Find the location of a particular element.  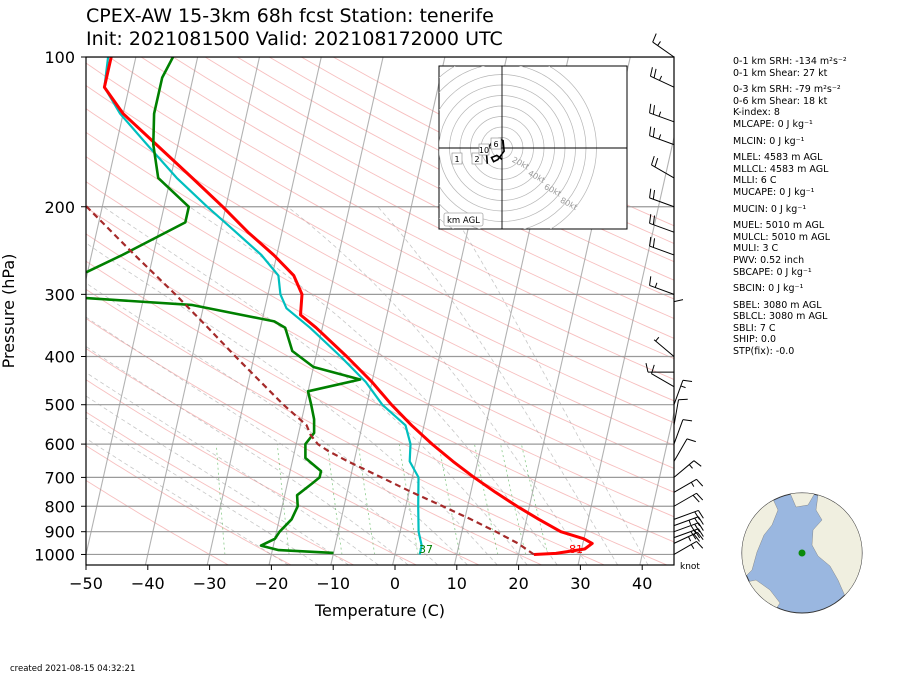

y-tick-label: 200 is located at coordinates (59, 207).